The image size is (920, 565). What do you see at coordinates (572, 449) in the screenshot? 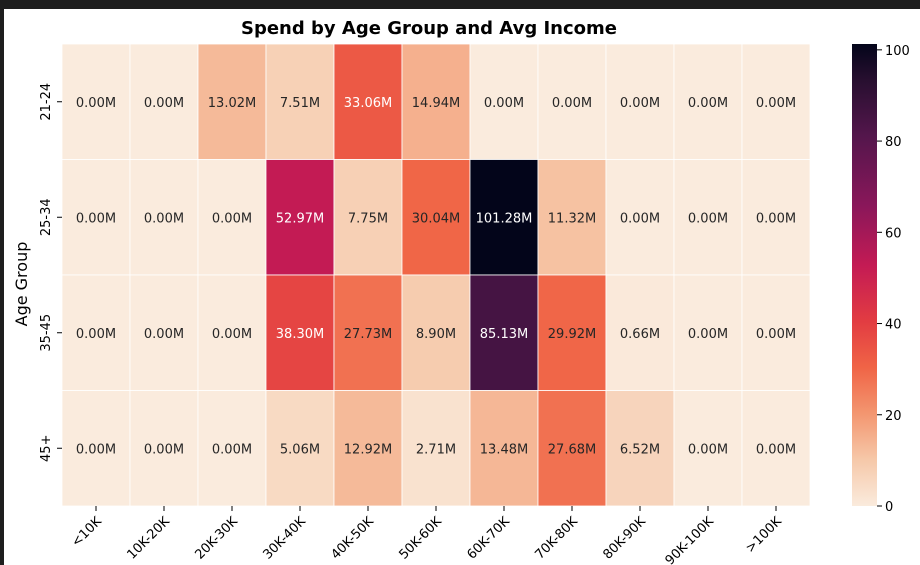
I see `cell-value-label: 27.68M` at bounding box center [572, 449].